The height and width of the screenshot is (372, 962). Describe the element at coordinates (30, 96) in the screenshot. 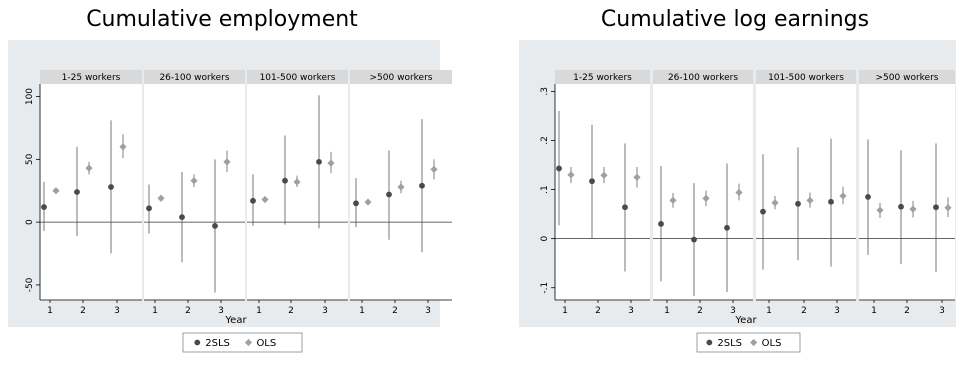

I see `y-tick-label: 100` at that location.